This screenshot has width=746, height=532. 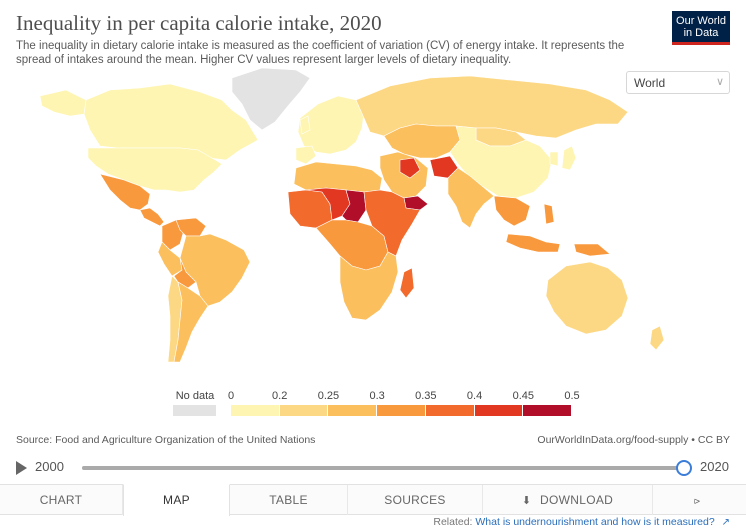 I want to click on region-mexico, so click(x=125, y=192).